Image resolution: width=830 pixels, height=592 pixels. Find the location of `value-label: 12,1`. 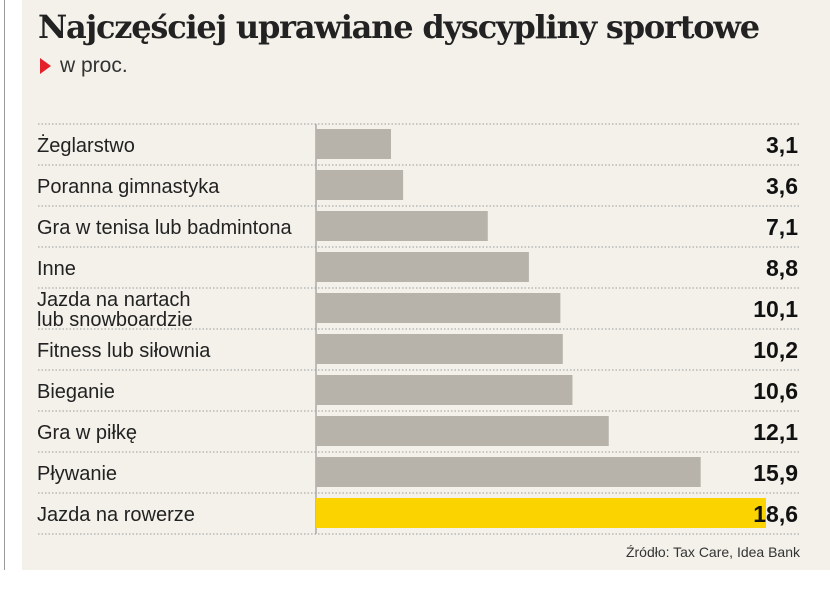

value-label: 12,1 is located at coordinates (775, 432).